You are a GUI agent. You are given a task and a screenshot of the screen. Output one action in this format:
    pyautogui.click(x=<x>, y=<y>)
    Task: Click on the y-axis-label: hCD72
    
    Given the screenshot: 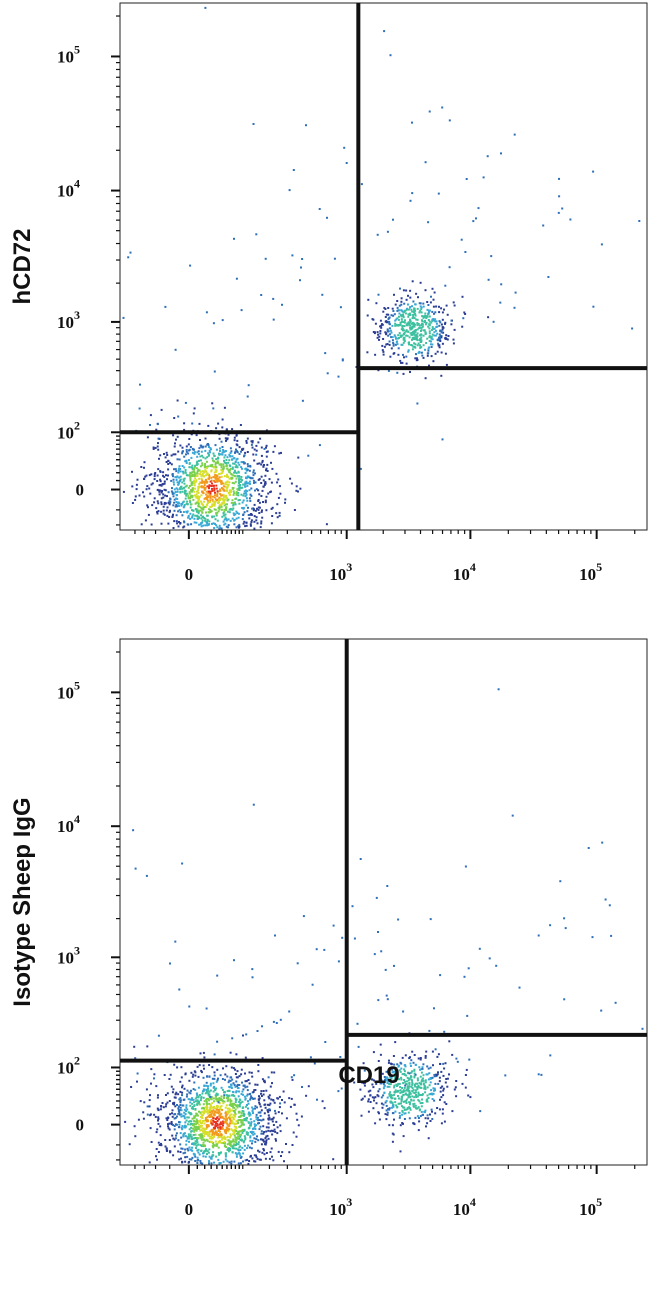 What is the action you would take?
    pyautogui.click(x=22, y=266)
    